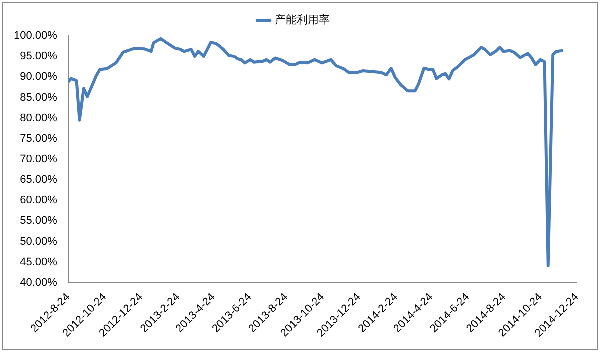 The image size is (600, 352). I want to click on y-tick-label: 75.00%, so click(39, 138).